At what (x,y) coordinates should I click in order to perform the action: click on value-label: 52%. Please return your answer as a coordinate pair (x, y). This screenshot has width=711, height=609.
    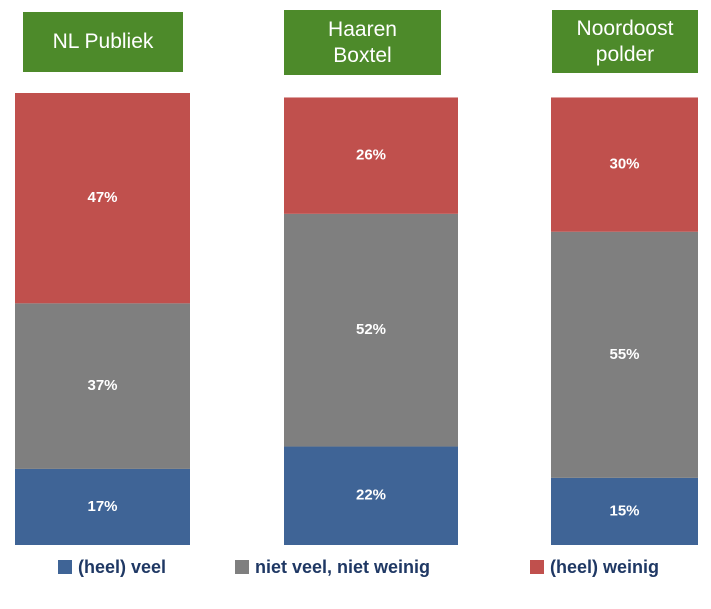
    Looking at the image, I should click on (371, 329).